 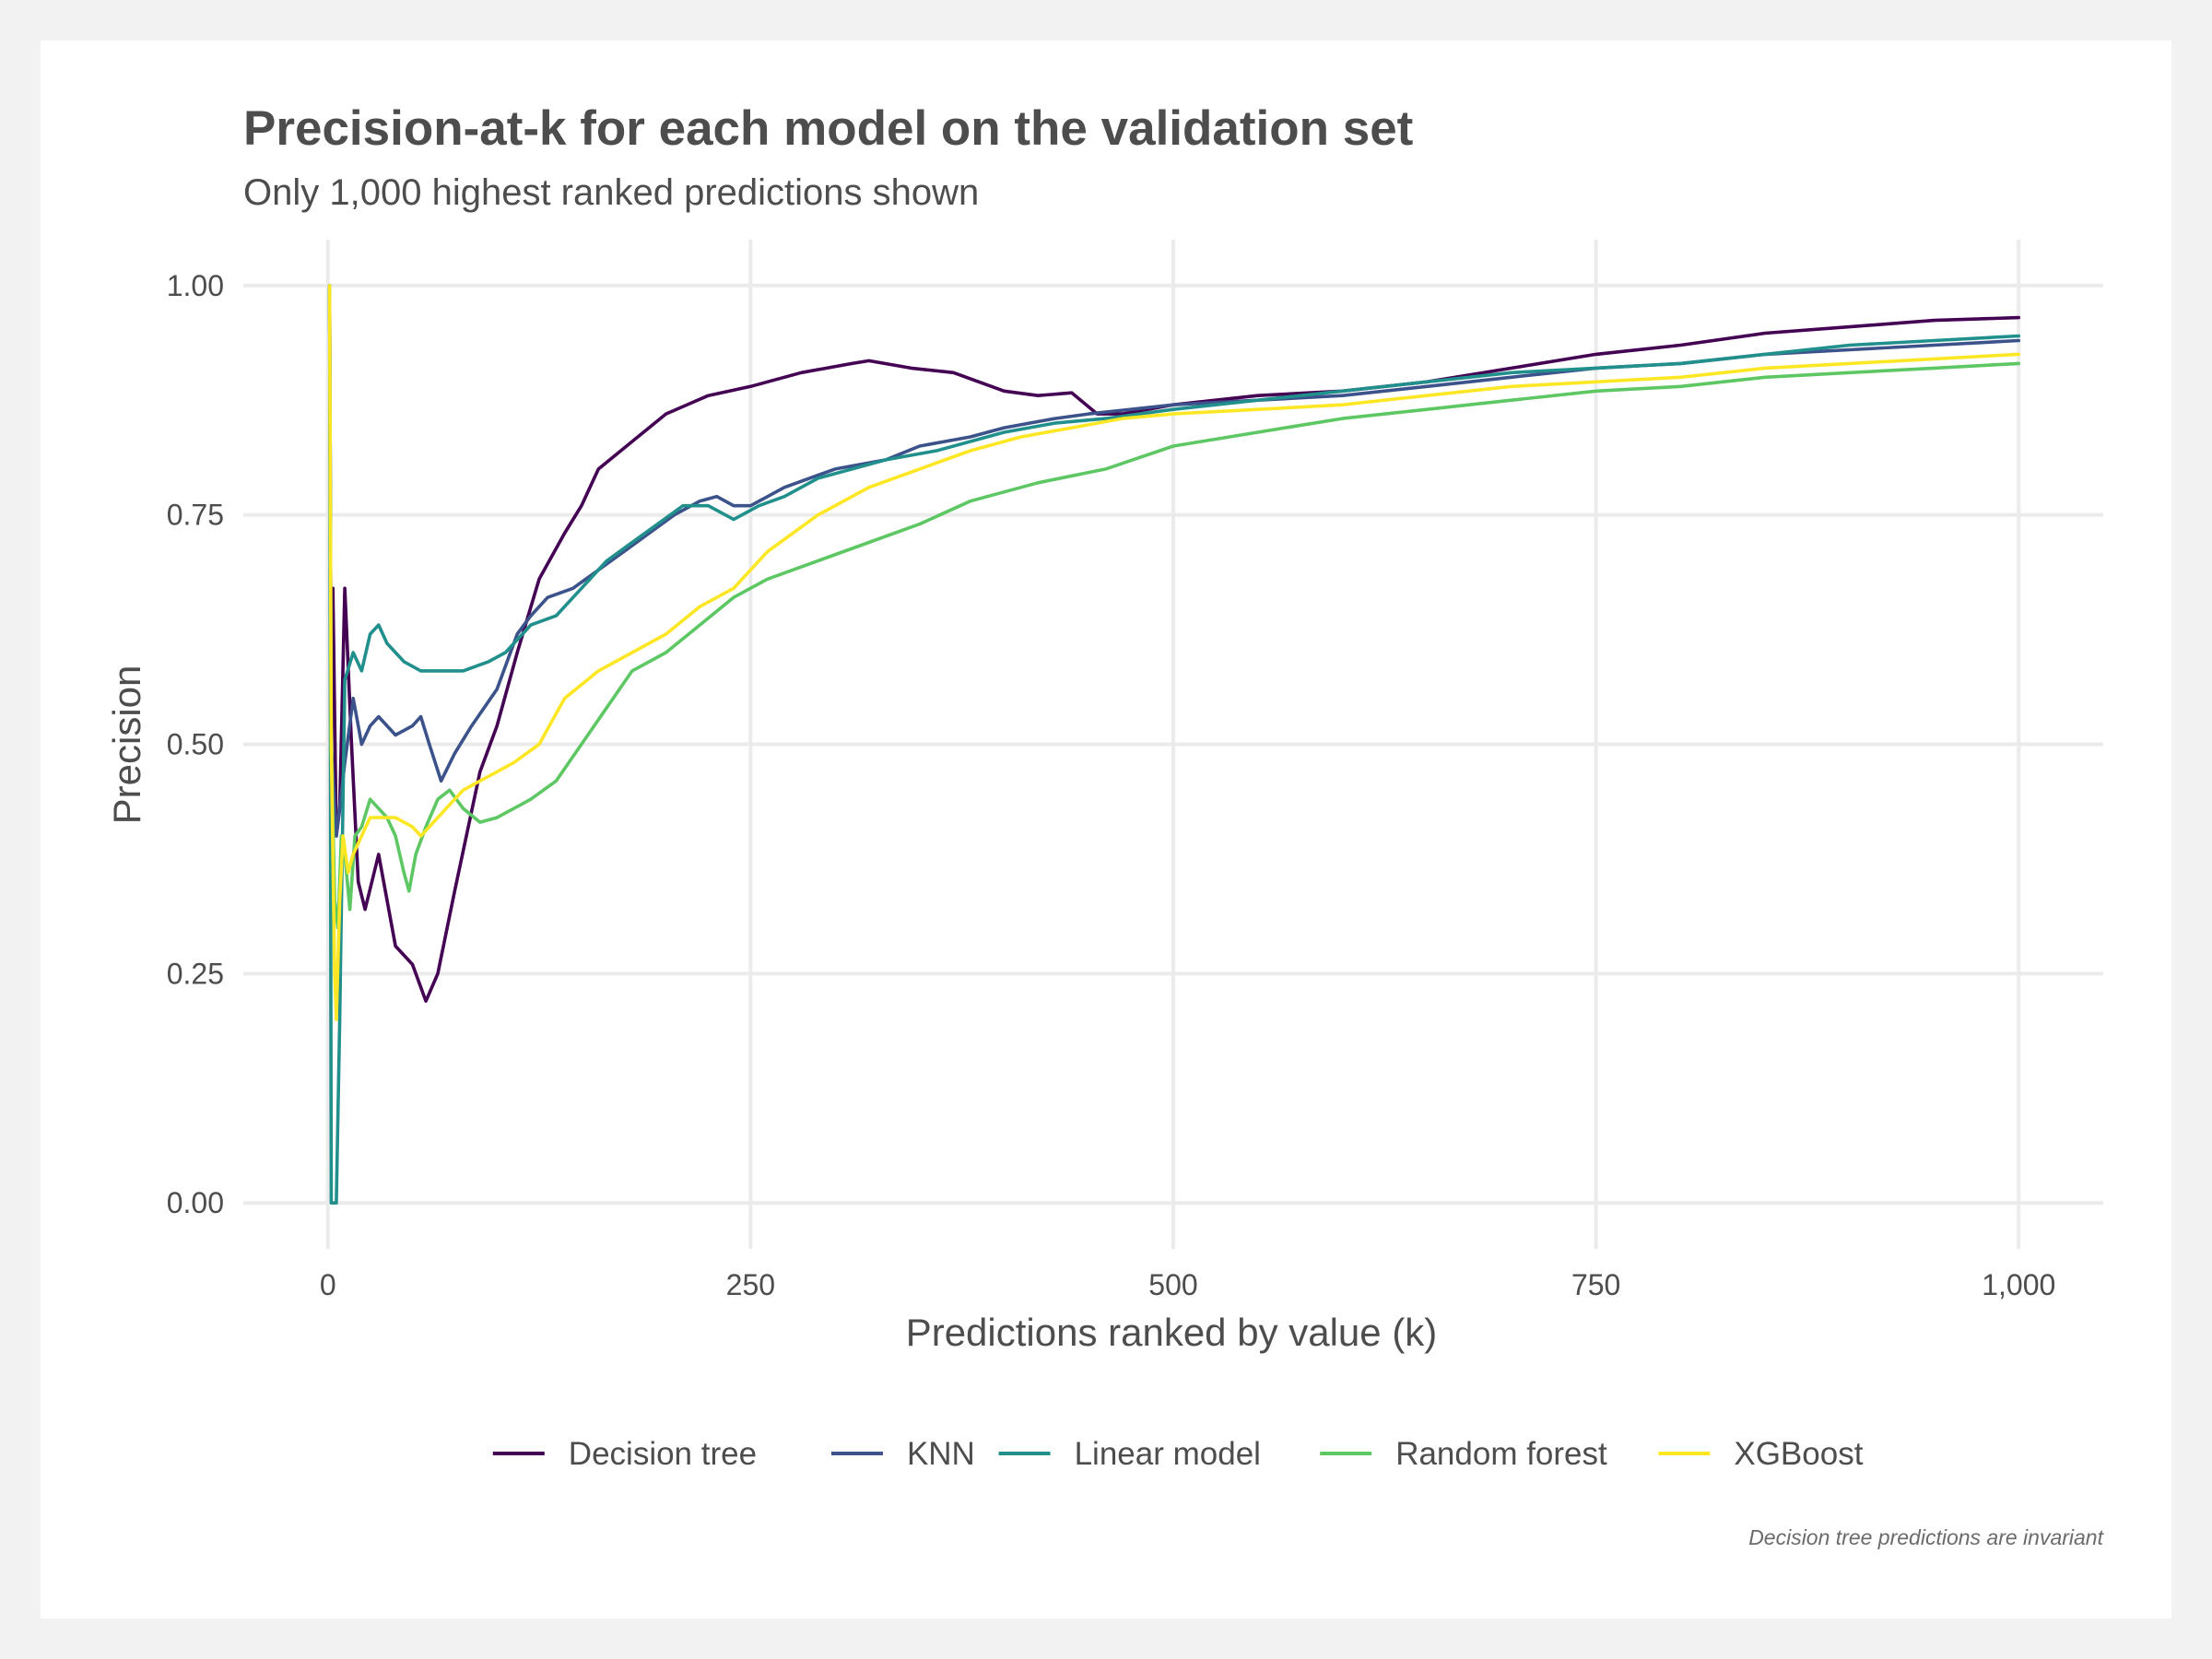 I want to click on chart-caption: Decision tree predictions are invariant, so click(x=1926, y=1537).